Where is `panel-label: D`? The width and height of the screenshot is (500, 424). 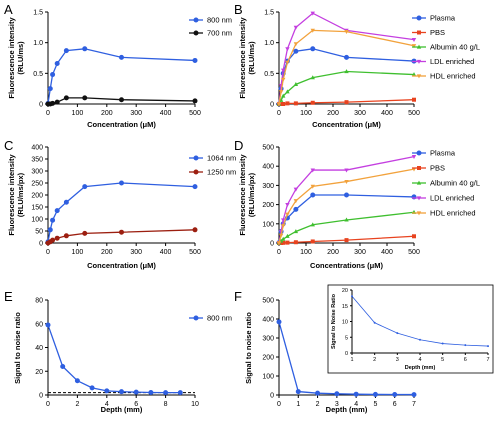
panel-label: D is located at coordinates (238, 145).